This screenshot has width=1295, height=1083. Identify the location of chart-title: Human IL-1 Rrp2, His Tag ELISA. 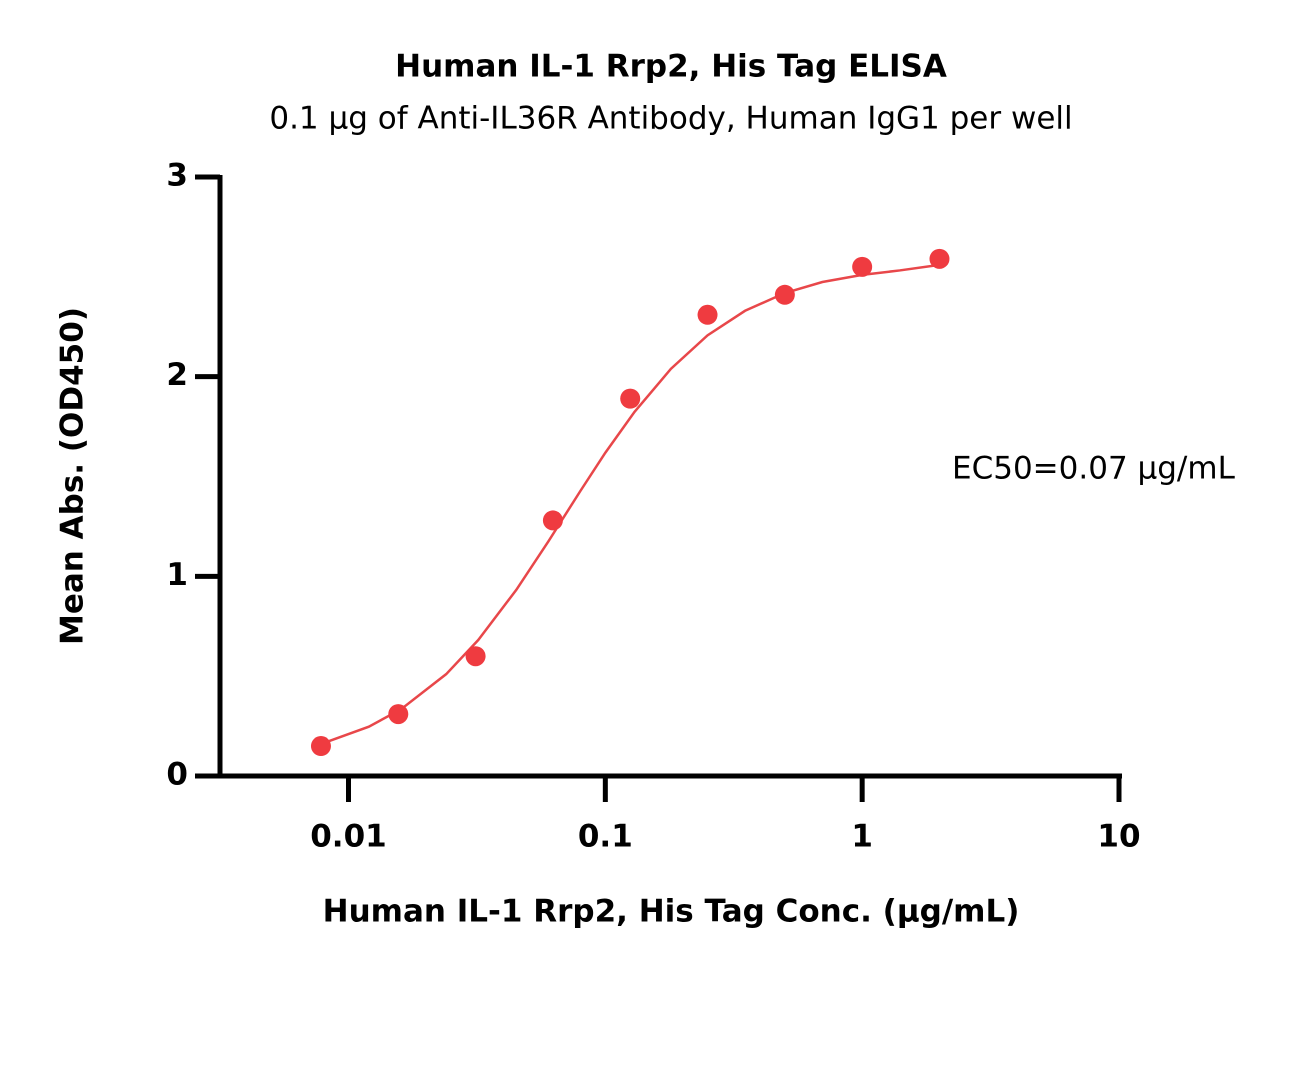
(671, 67).